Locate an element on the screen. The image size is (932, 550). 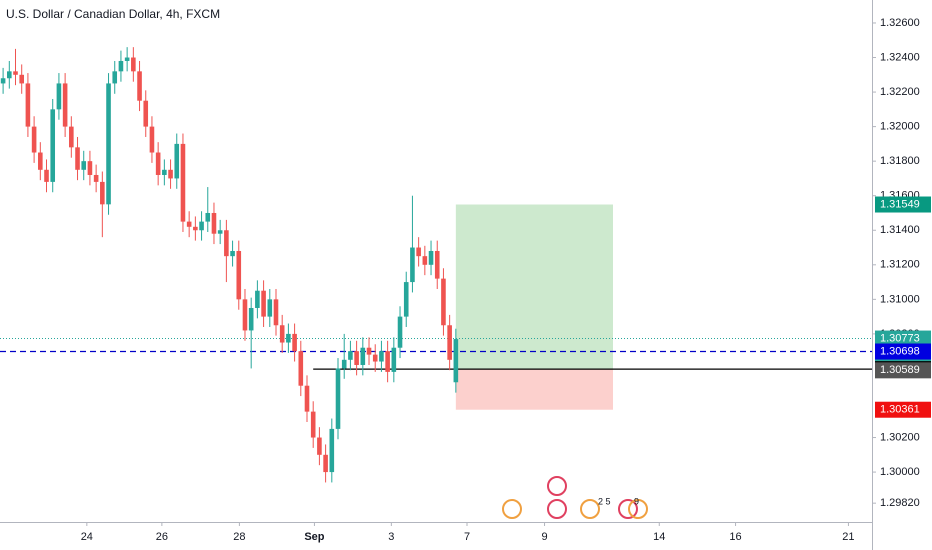
price-label: 1.30773 is located at coordinates (900, 338).